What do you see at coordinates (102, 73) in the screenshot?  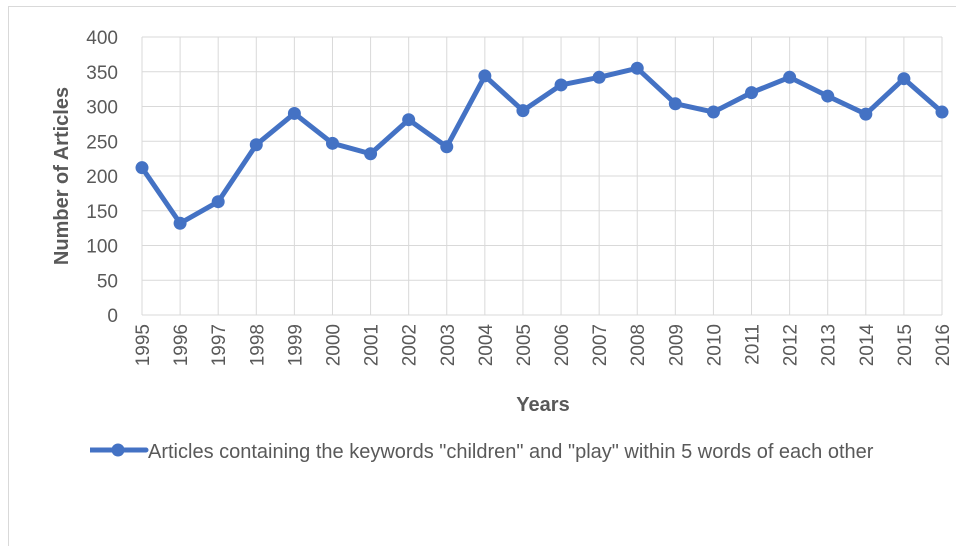 I see `y-tick-label: 350` at bounding box center [102, 73].